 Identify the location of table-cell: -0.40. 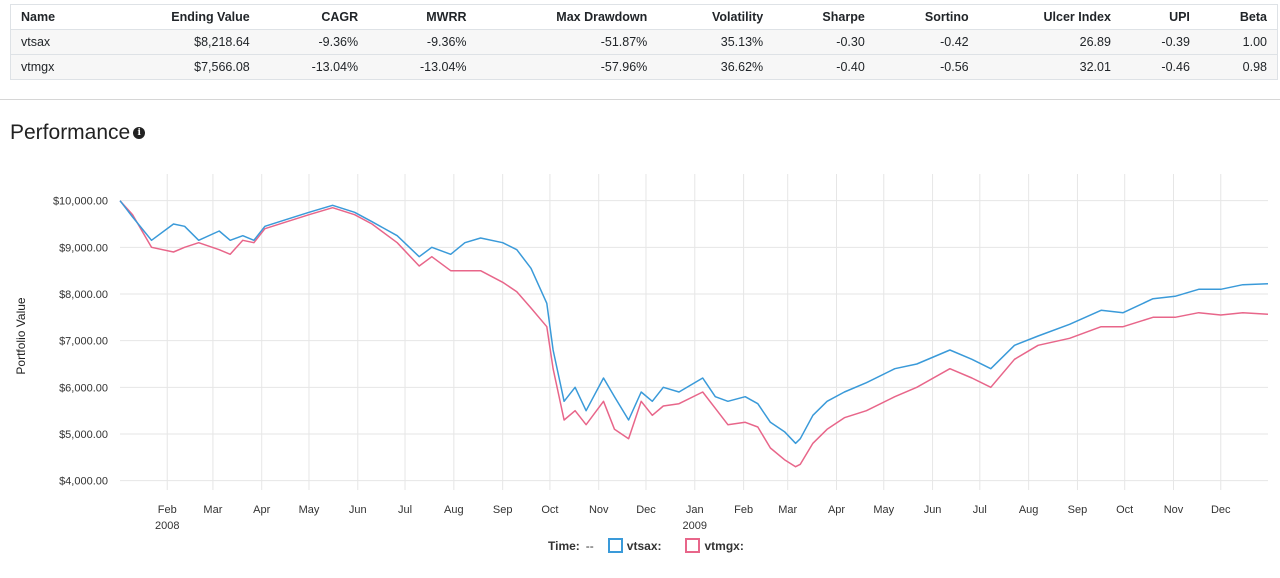
(824, 67).